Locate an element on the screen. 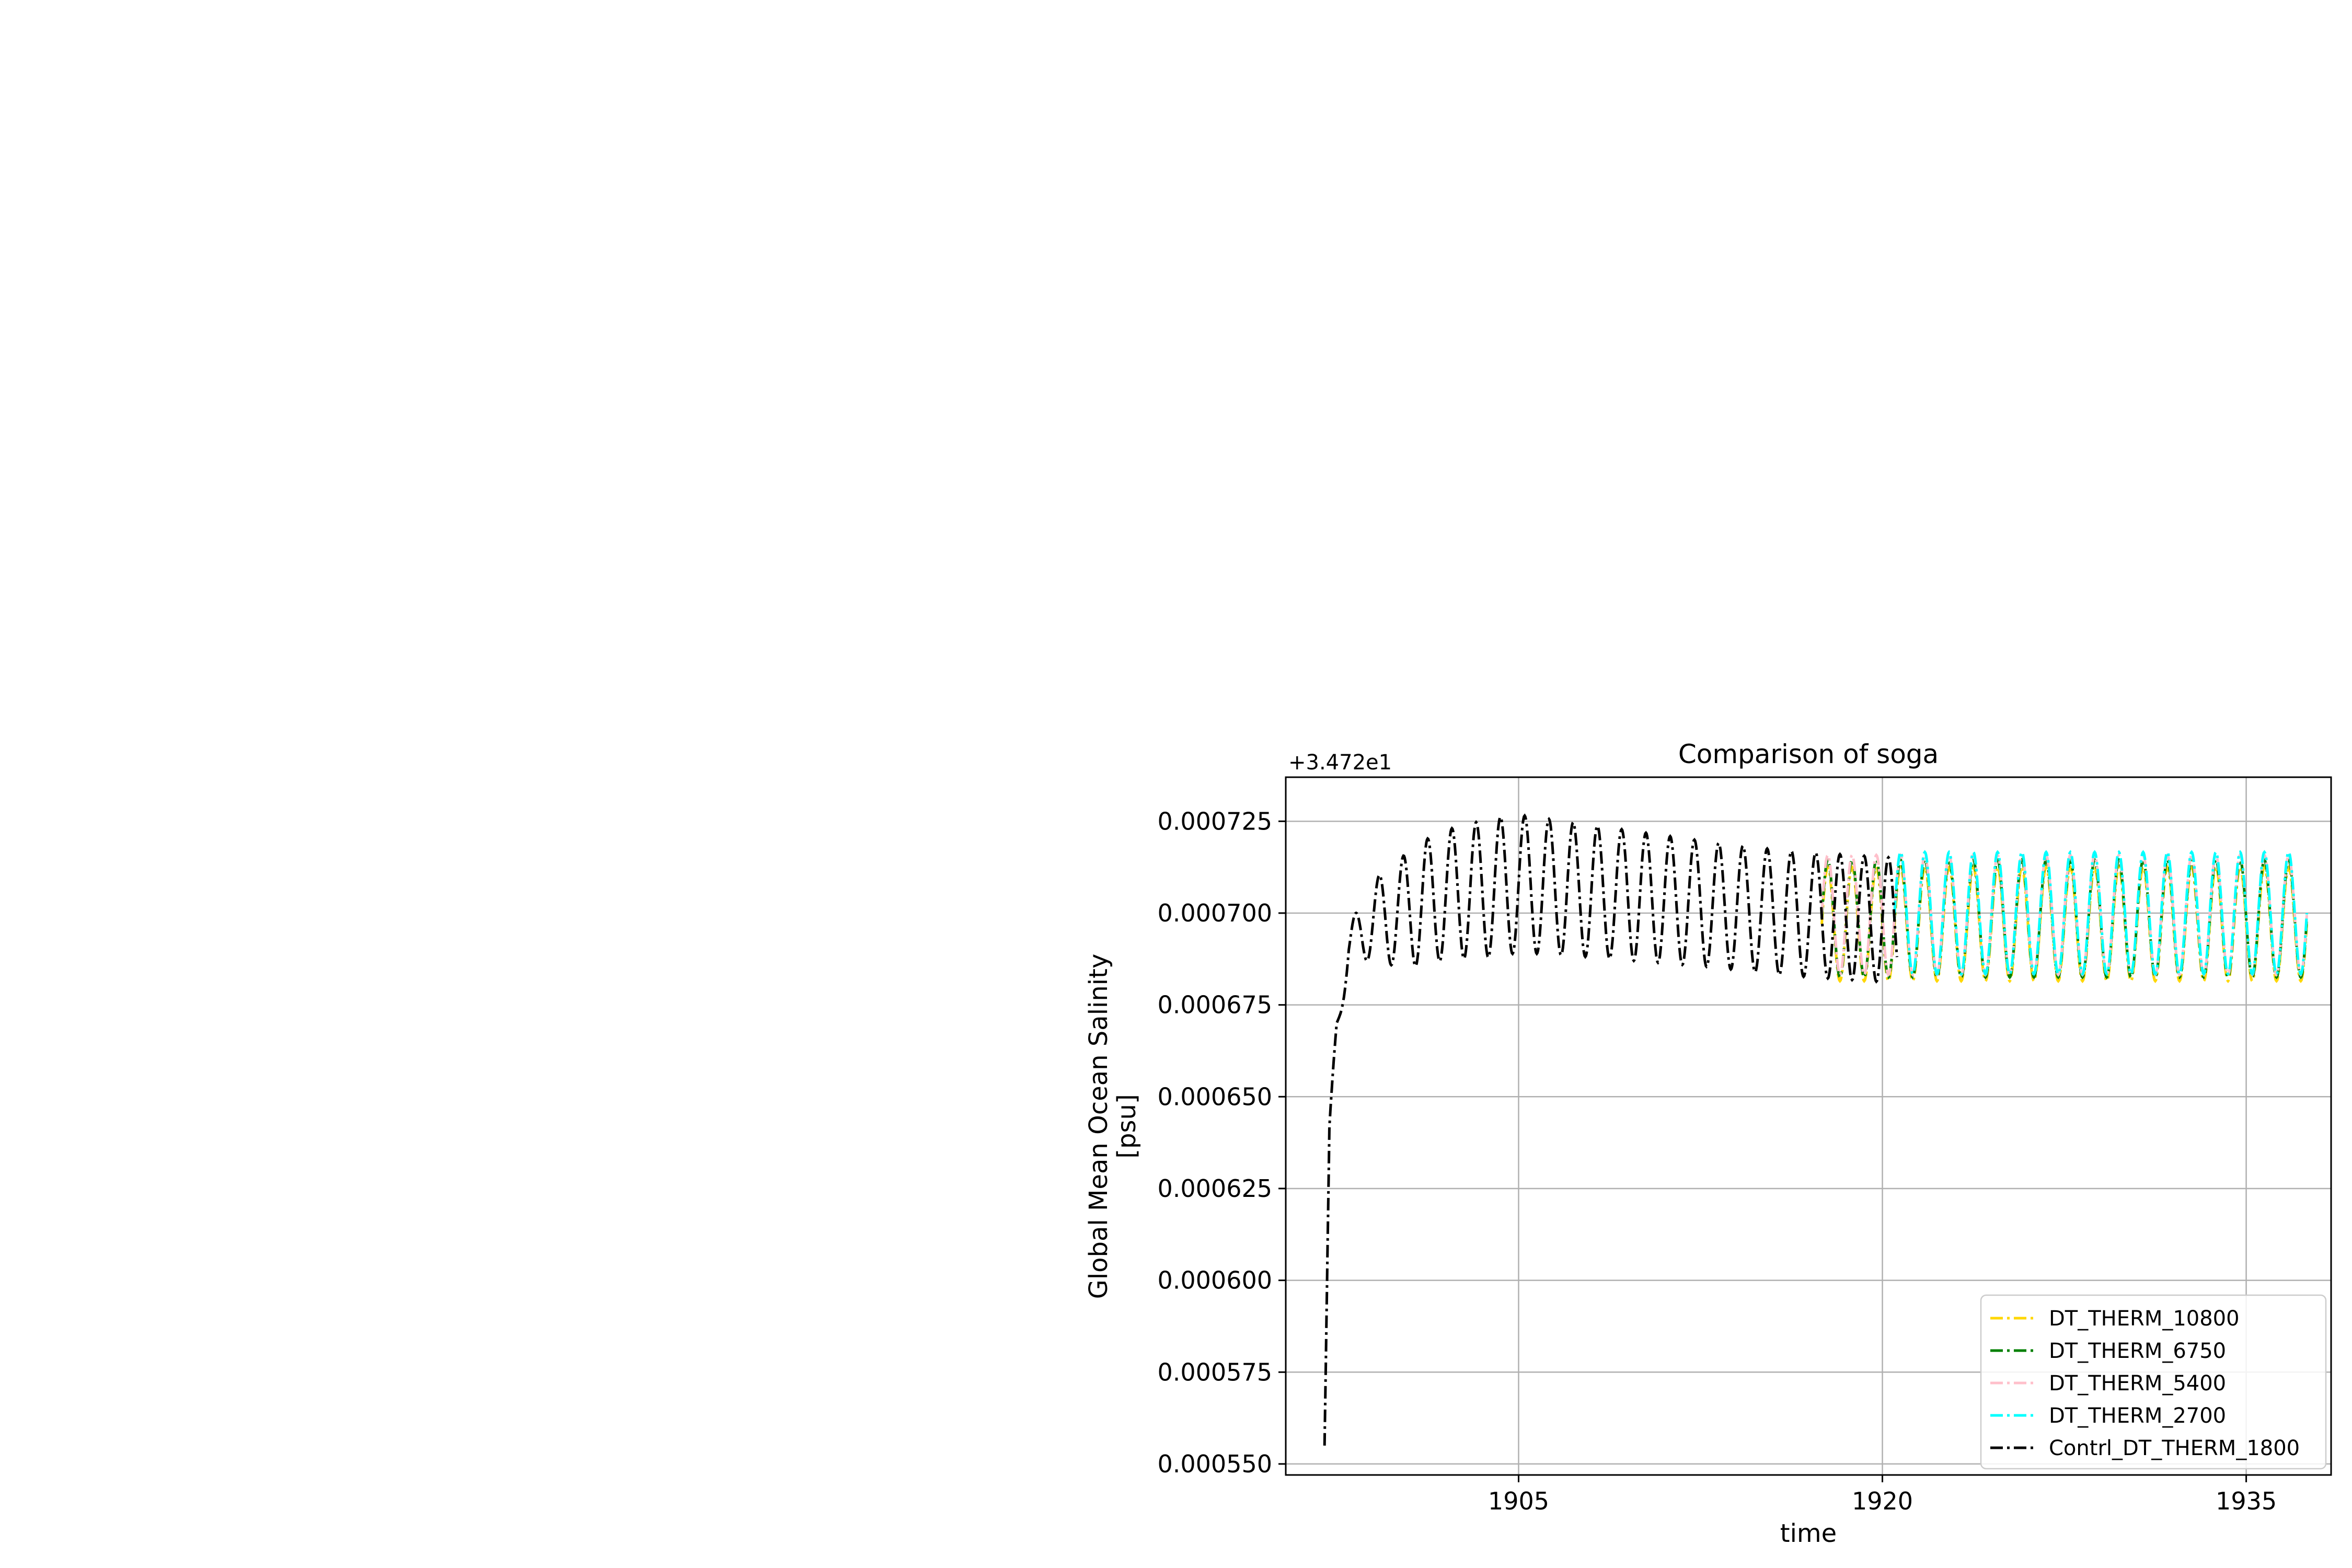 The width and height of the screenshot is (2352, 1568). x-tick-label: 1905 is located at coordinates (1518, 1501).